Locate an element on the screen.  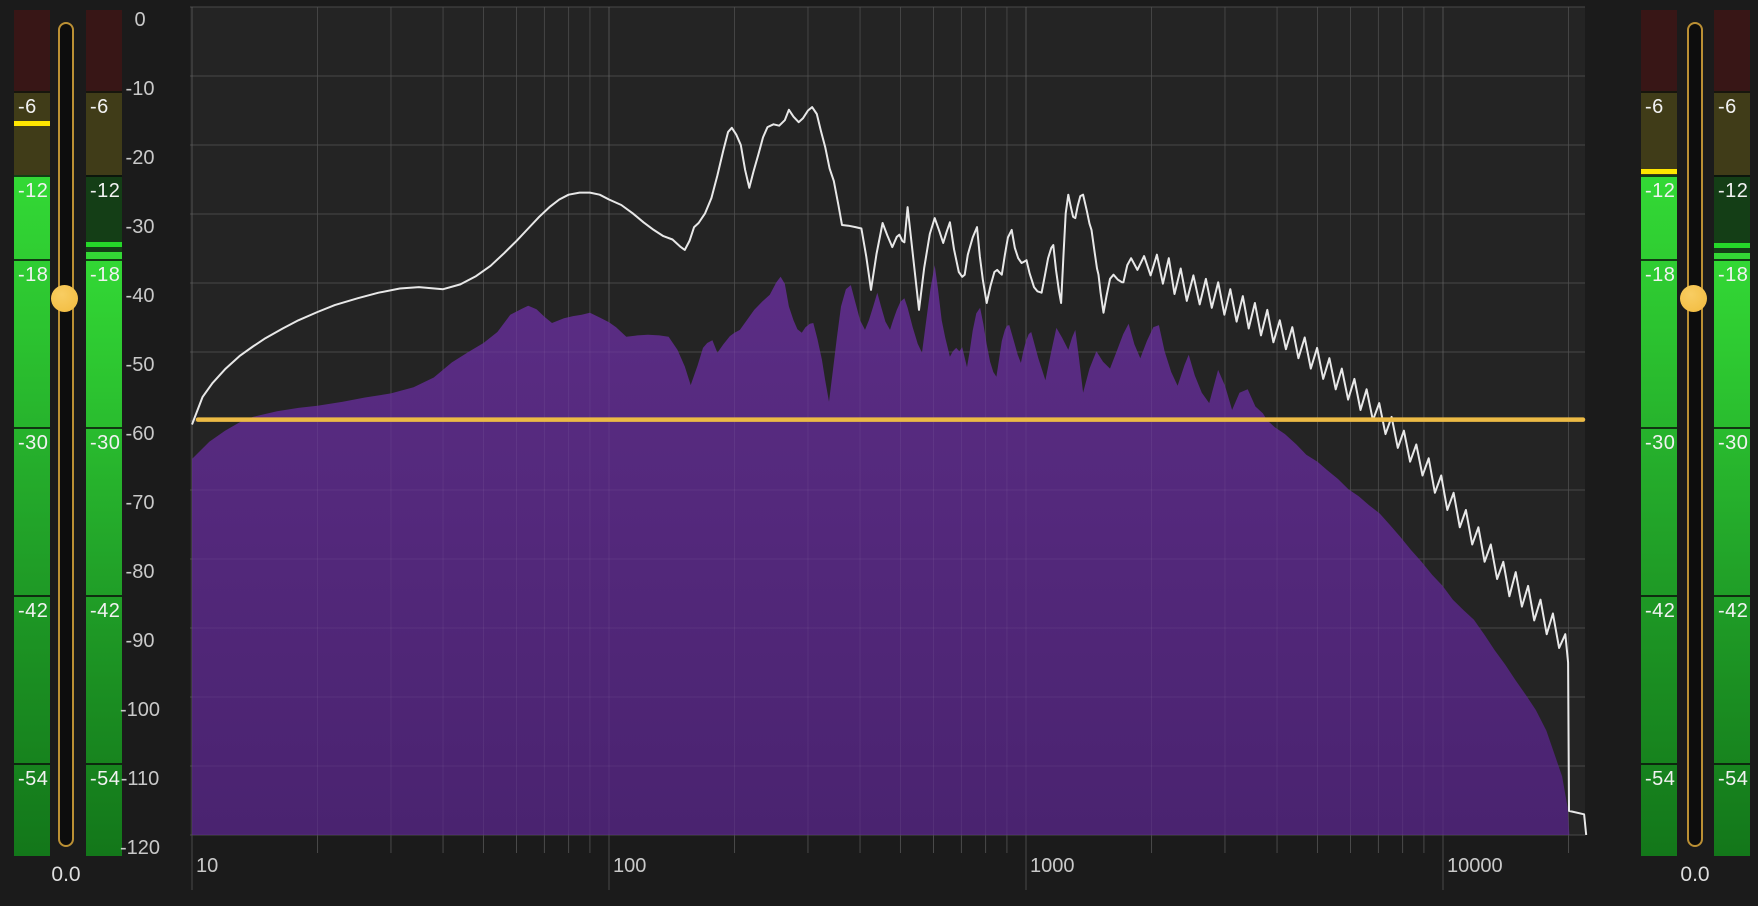
x-axis-label: 1000 is located at coordinates (1052, 866).